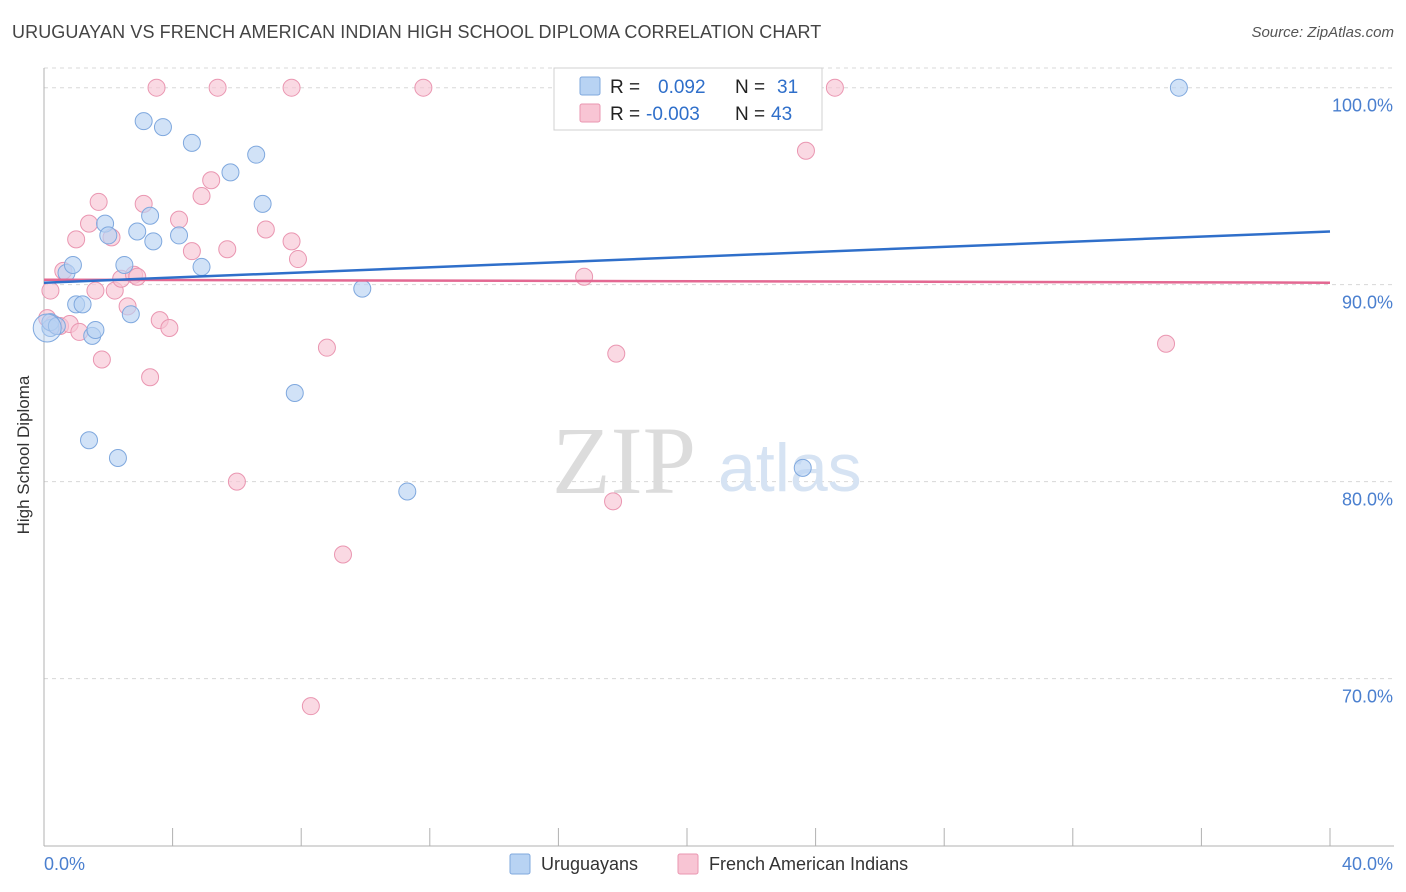 The height and width of the screenshot is (892, 1406). Describe the element at coordinates (590, 113) in the screenshot. I see `stats-swatch-pink` at that location.